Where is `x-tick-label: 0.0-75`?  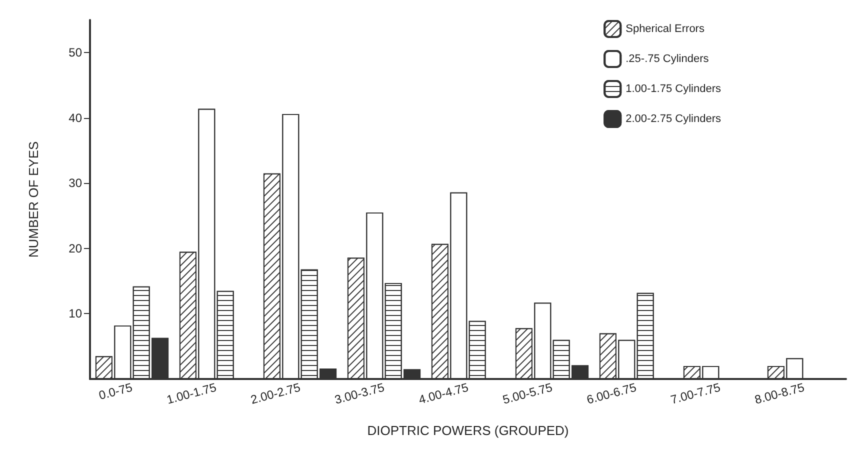
x-tick-label: 0.0-75 is located at coordinates (115, 391).